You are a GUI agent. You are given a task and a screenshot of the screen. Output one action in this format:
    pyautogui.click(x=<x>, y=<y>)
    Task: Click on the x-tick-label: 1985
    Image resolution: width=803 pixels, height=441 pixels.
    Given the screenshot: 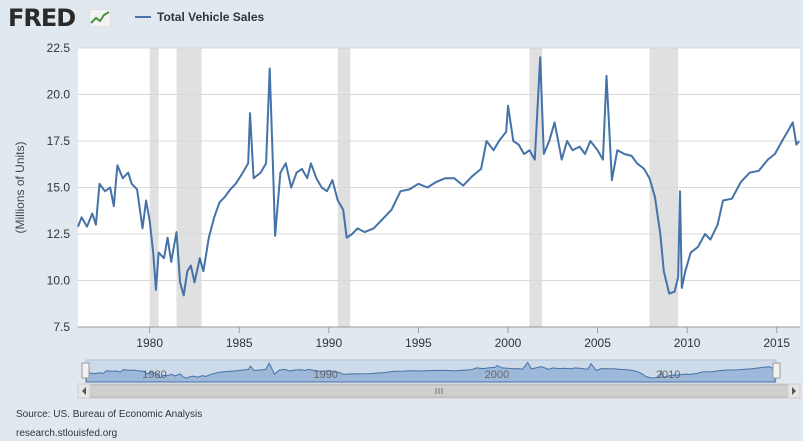 What is the action you would take?
    pyautogui.click(x=239, y=343)
    